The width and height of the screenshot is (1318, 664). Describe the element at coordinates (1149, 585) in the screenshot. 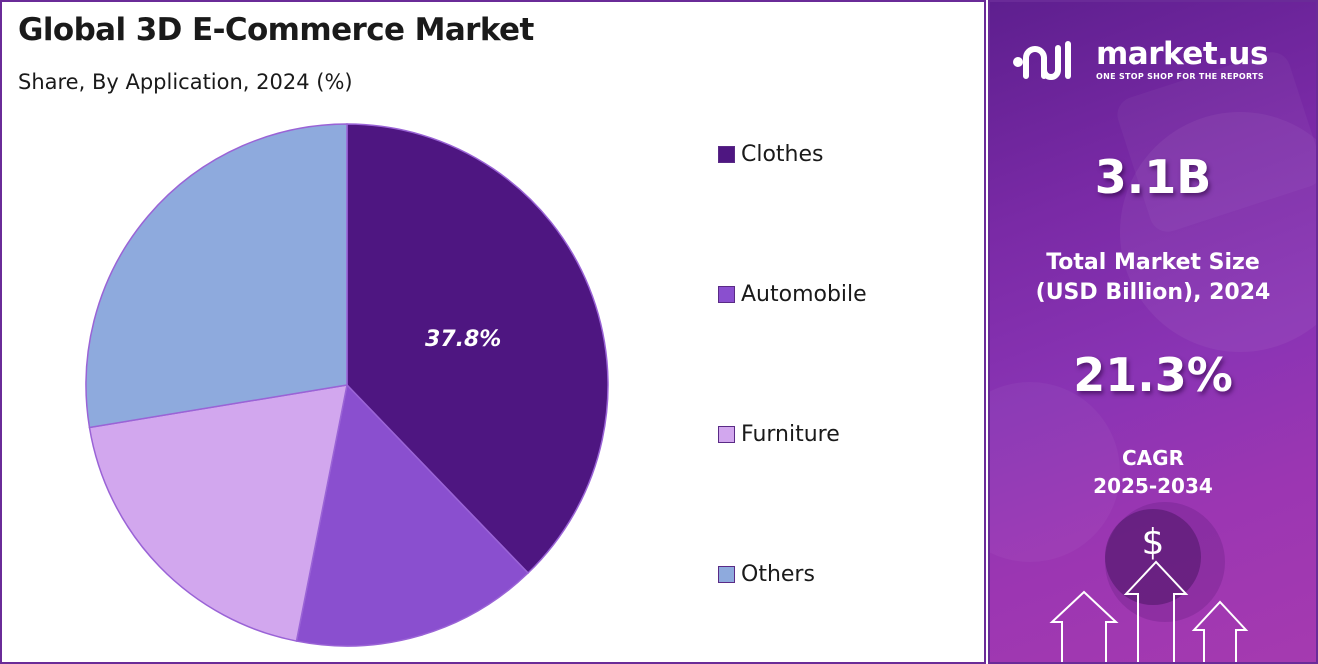

I see `growth-arrows-icon: $` at that location.